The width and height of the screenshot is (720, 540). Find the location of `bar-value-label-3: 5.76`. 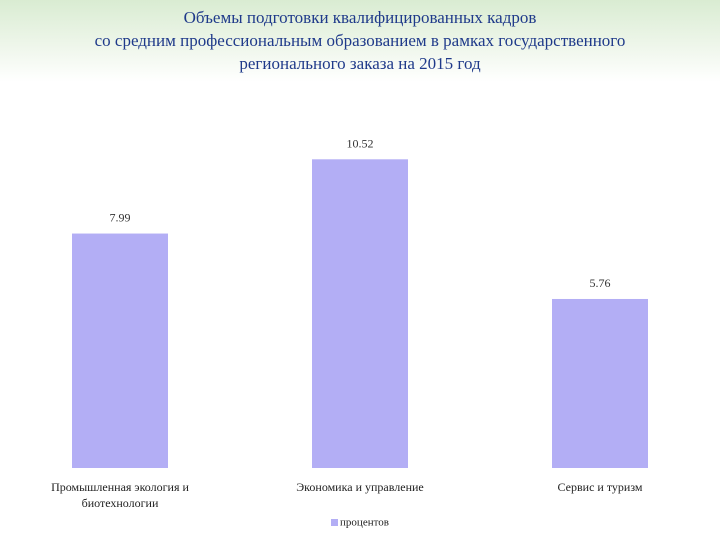

bar-value-label-3: 5.76 is located at coordinates (600, 283).